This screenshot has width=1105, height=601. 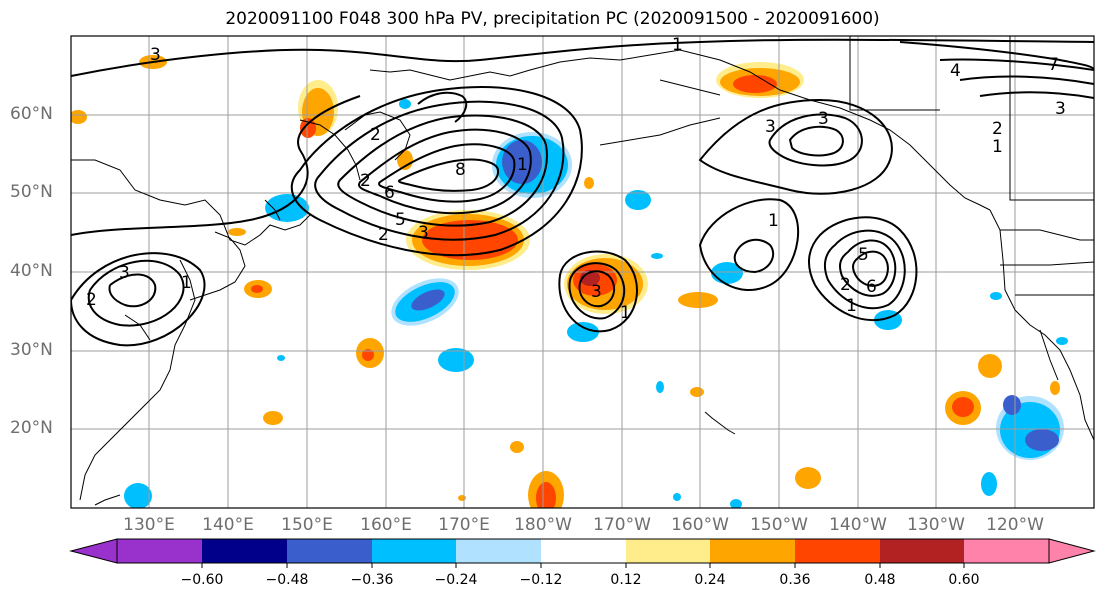 What do you see at coordinates (31, 350) in the screenshot?
I see `lat-label: 30°N` at bounding box center [31, 350].